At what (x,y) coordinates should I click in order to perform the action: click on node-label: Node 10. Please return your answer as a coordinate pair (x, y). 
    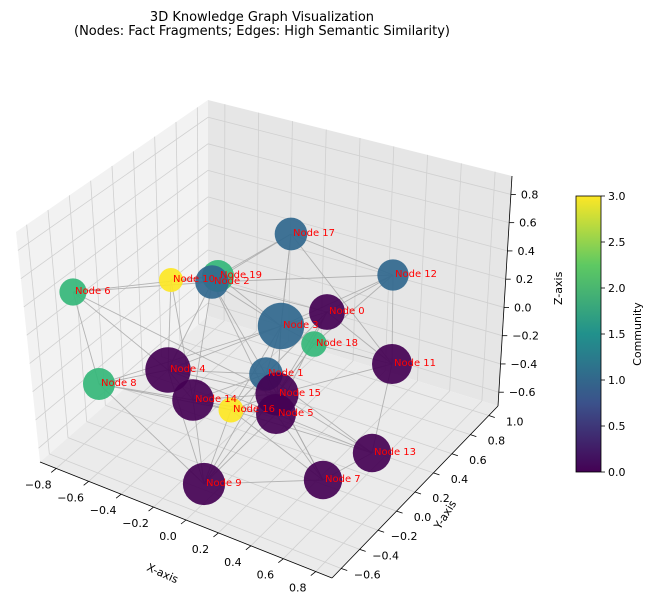
    Looking at the image, I should click on (194, 279).